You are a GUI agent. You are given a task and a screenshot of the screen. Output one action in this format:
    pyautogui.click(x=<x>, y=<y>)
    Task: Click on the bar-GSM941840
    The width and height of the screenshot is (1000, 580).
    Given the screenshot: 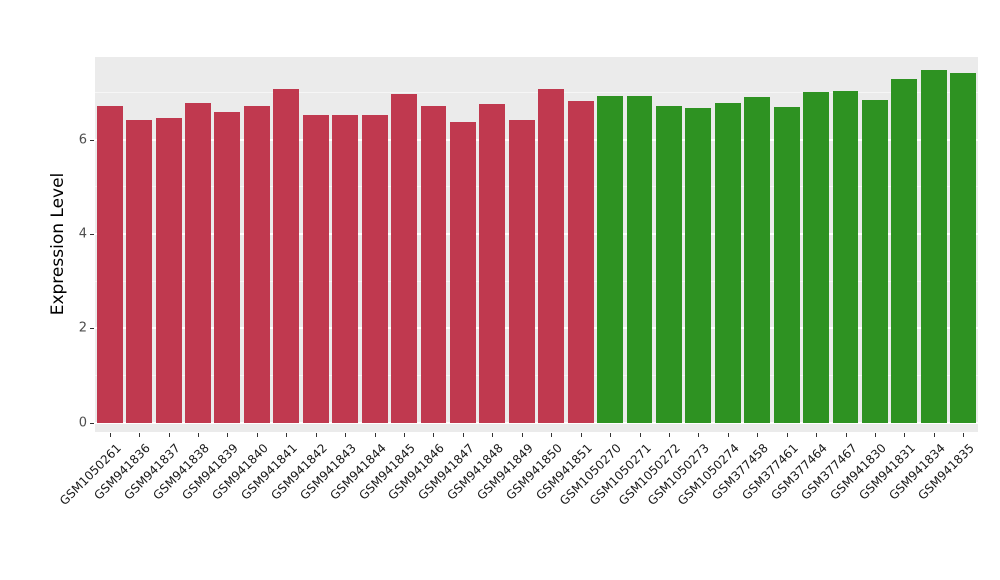 What is the action you would take?
    pyautogui.click(x=256, y=264)
    